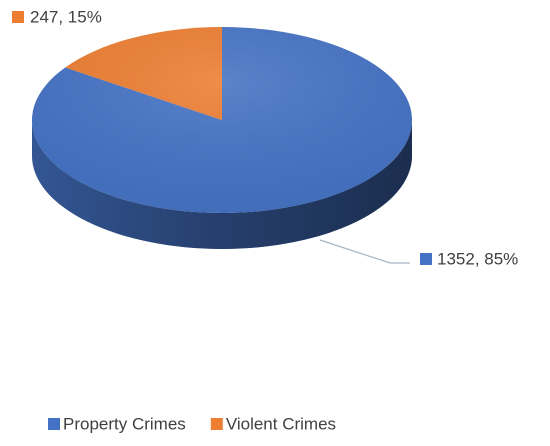 The height and width of the screenshot is (446, 550). What do you see at coordinates (281, 423) in the screenshot?
I see `legend-label: Violent Crimes` at bounding box center [281, 423].